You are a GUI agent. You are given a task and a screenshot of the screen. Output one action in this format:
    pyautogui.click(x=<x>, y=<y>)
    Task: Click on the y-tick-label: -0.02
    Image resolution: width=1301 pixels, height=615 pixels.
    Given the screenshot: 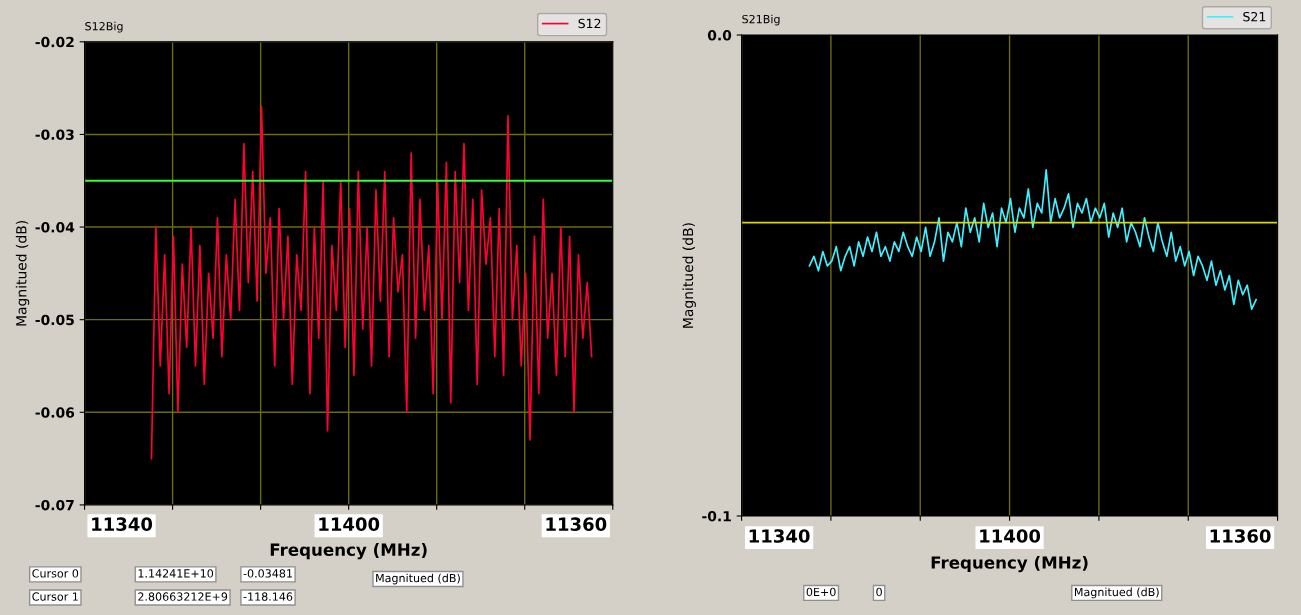 What is the action you would take?
    pyautogui.click(x=54, y=42)
    